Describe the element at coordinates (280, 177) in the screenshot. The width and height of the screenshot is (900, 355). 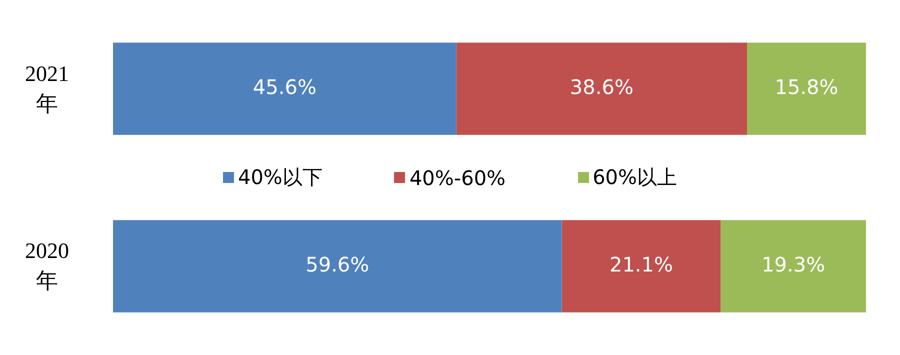
I see `legend-label: 40%以下` at that location.